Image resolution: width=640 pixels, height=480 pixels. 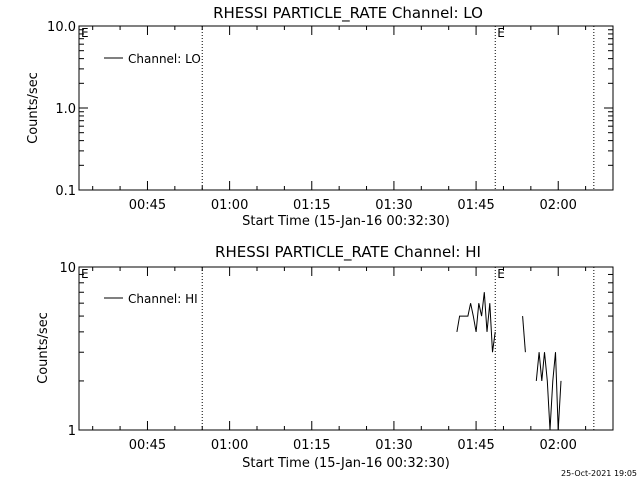 I want to click on y-tick-label: 1.0, so click(x=65, y=109).